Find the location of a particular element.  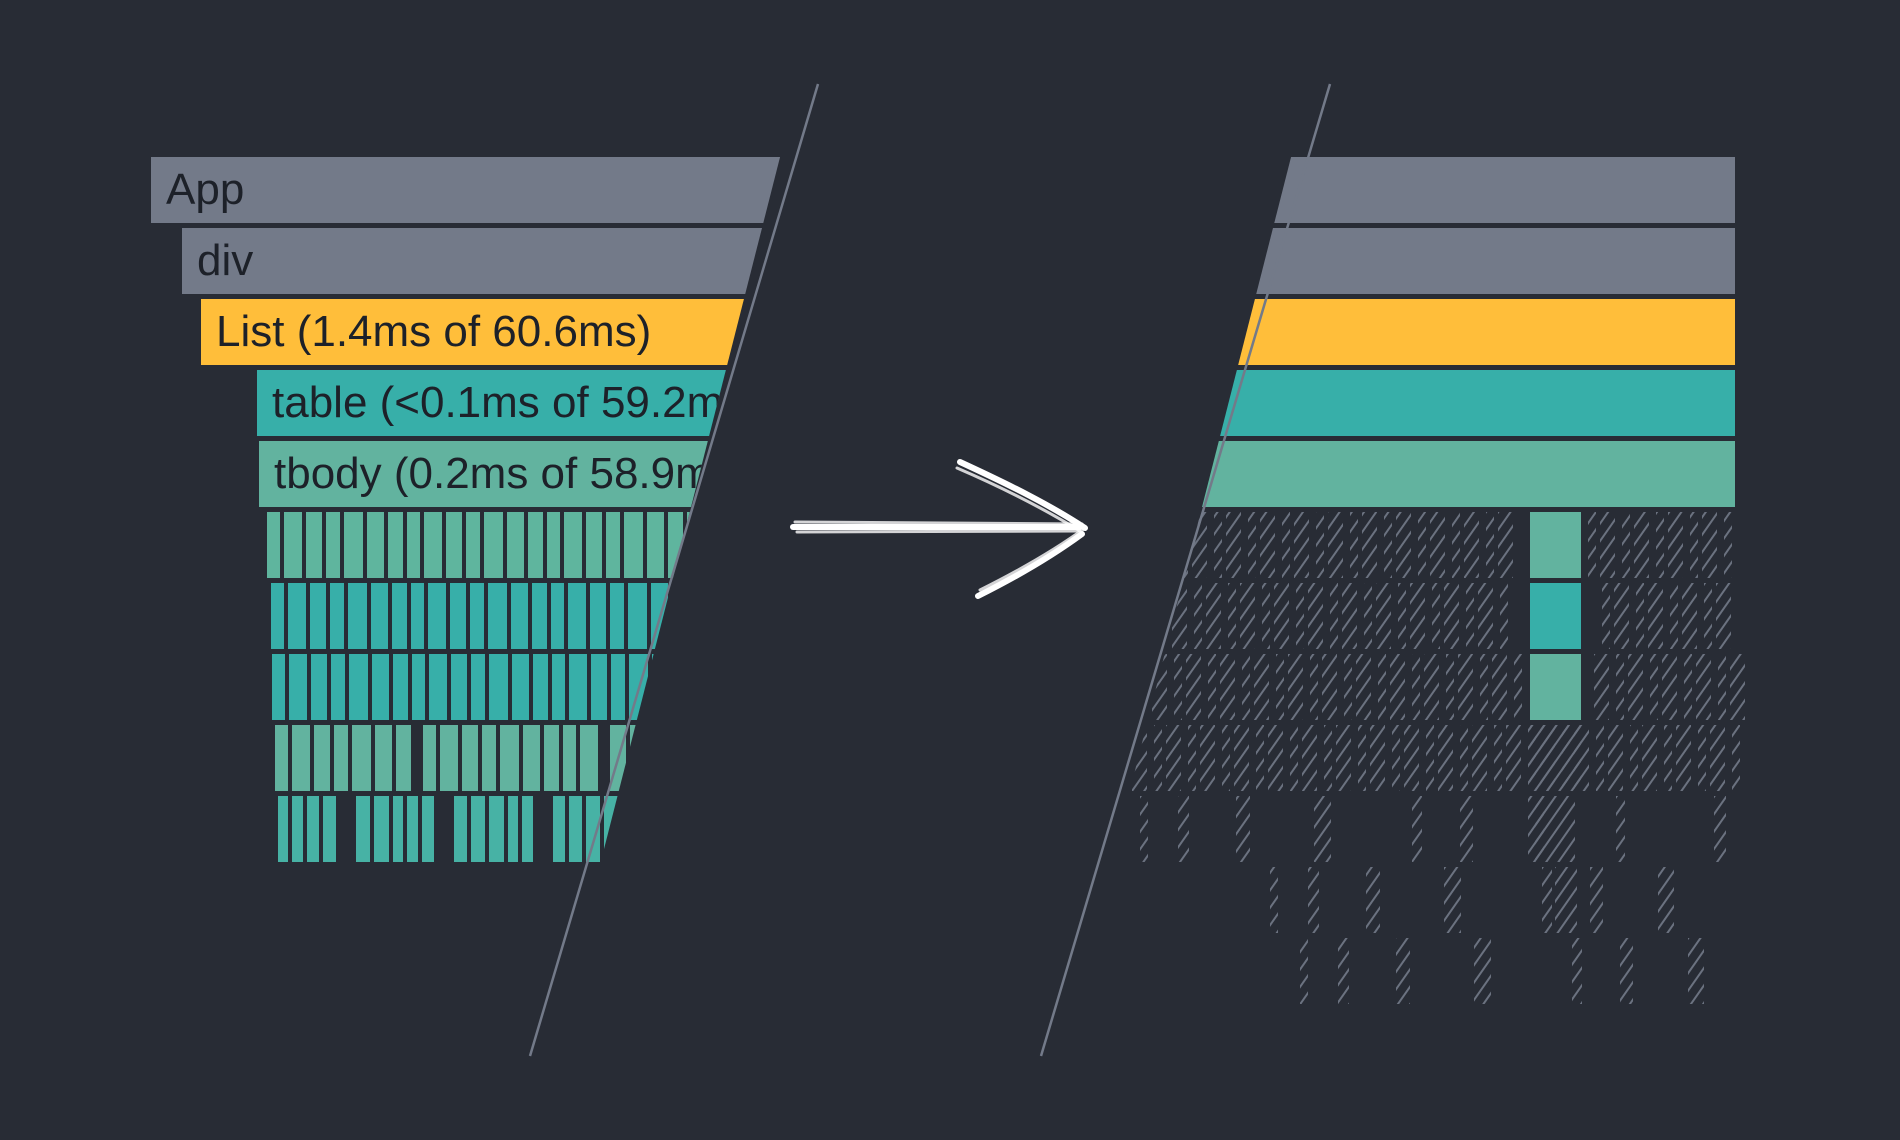

tbody-bar: tbody (0.2ms of 58.9ms) is located at coordinates (539, 474).